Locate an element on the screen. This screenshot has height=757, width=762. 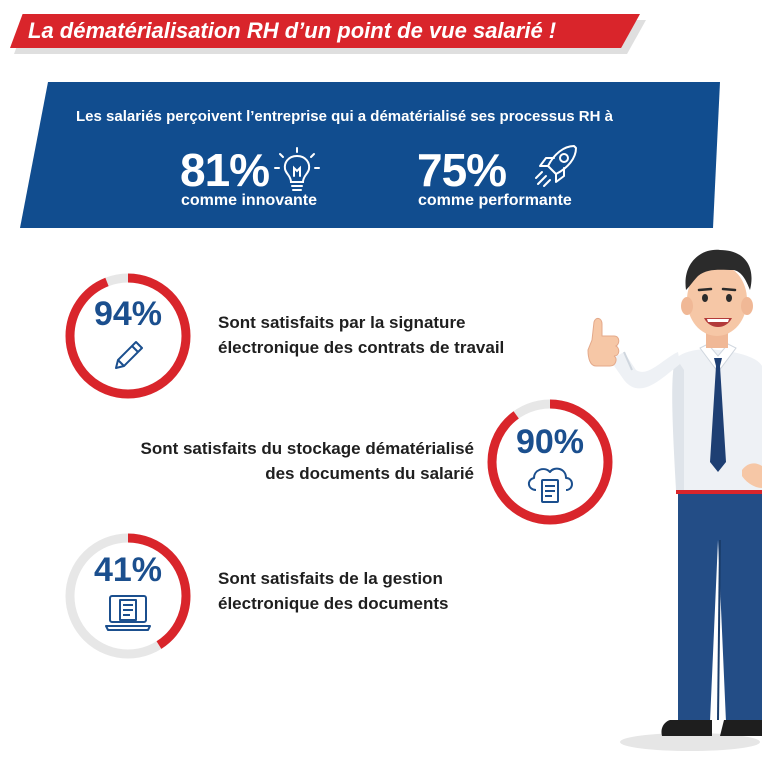
stat-performante-caption: comme performante is located at coordinates (495, 200).